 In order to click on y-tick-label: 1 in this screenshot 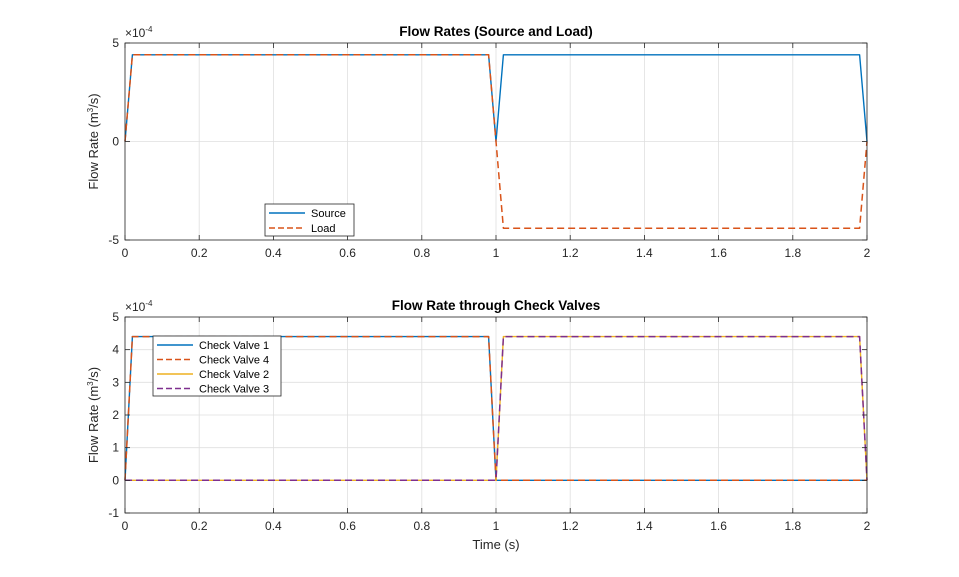, I will do `click(115, 448)`.